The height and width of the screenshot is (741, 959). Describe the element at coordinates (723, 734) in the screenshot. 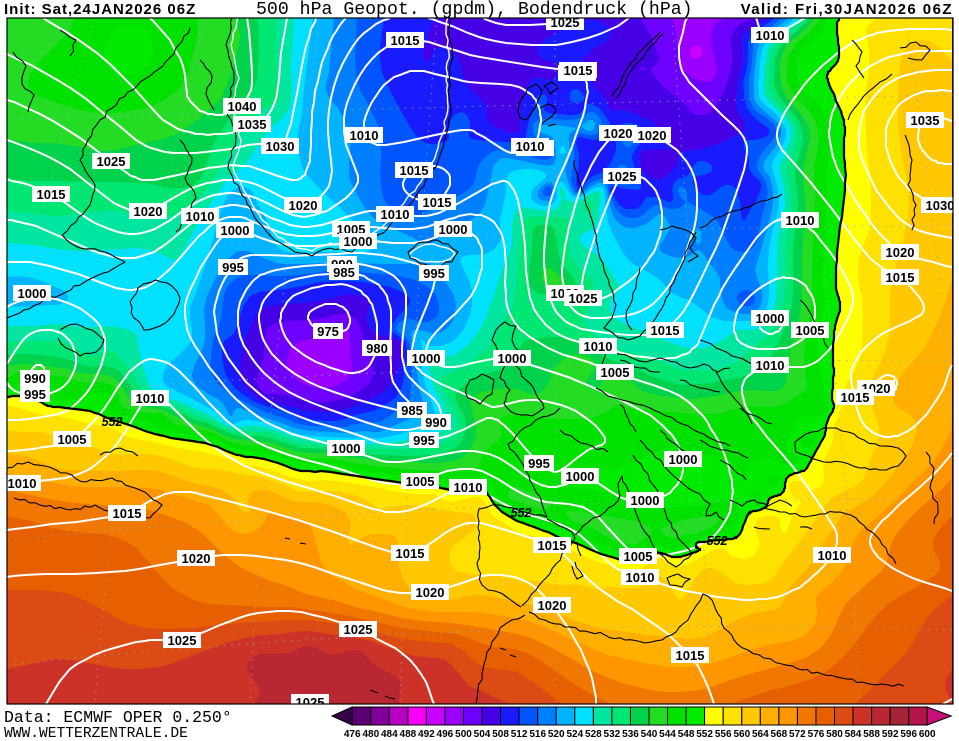

I see `svg-text: 556` at that location.